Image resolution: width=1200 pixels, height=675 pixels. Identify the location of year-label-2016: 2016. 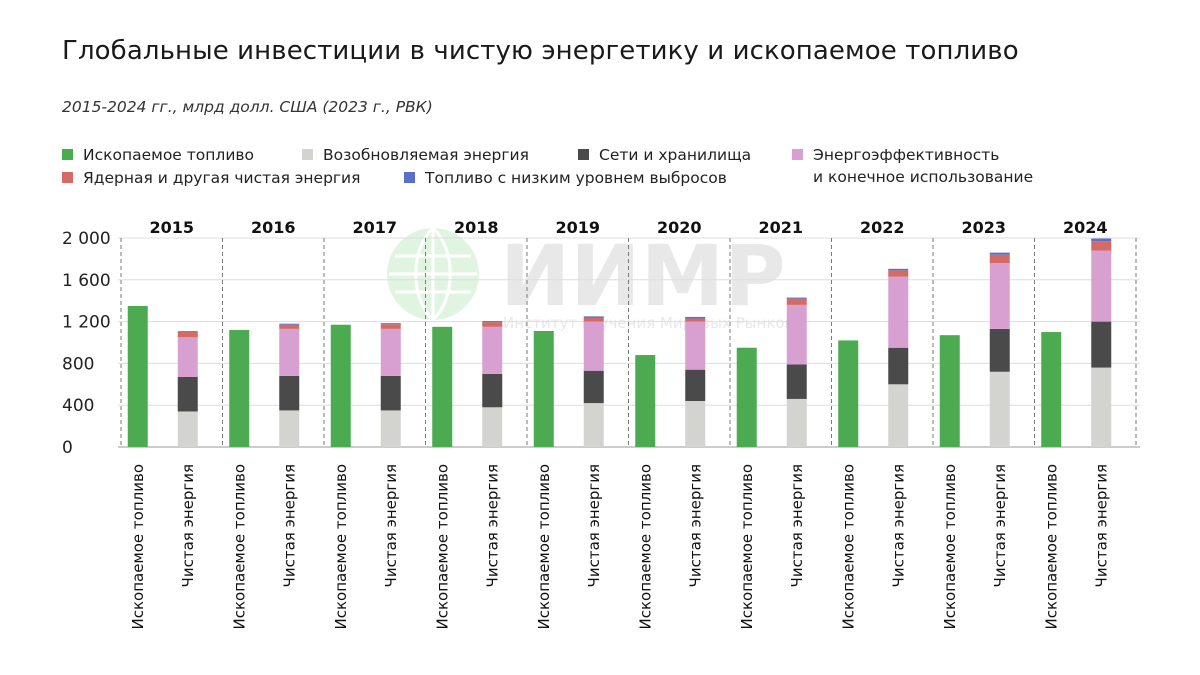
(273, 227).